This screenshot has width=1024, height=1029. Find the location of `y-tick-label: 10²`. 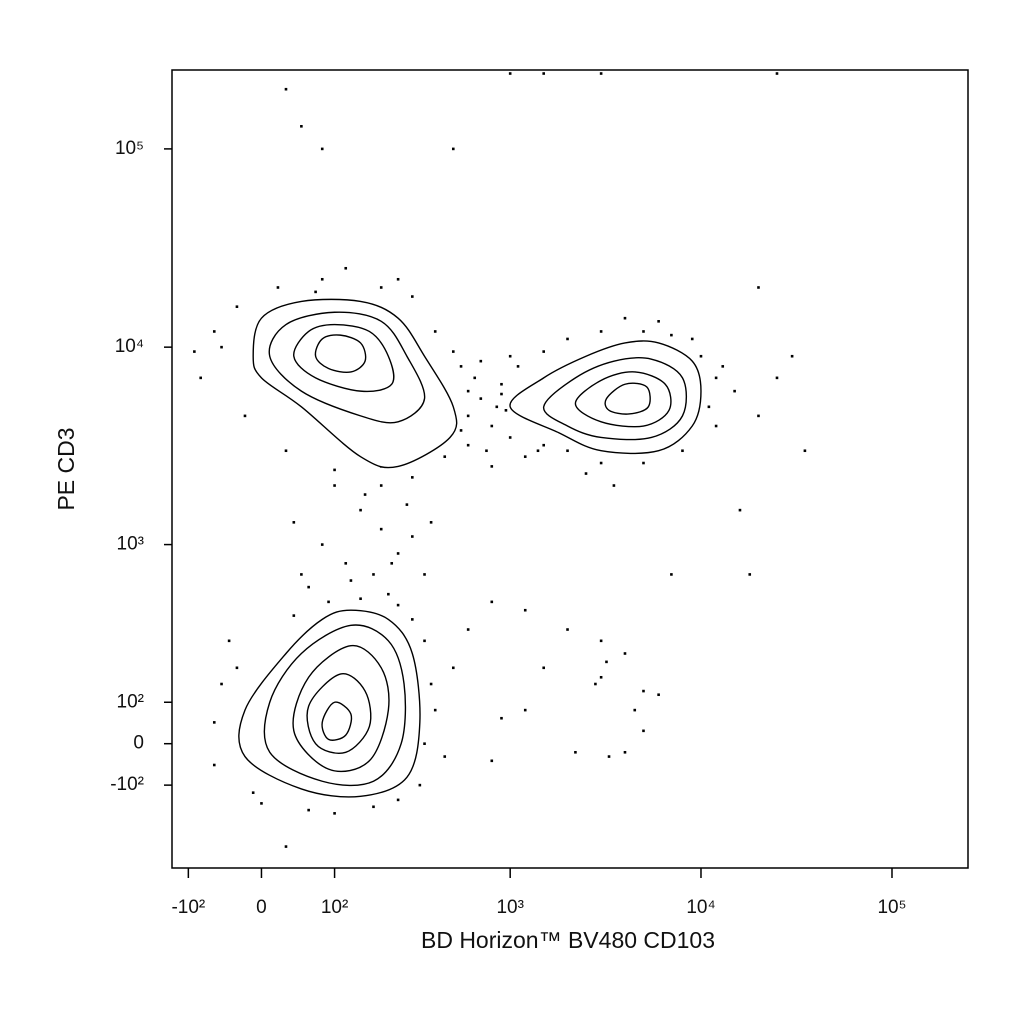

y-tick-label: 10² is located at coordinates (130, 701).